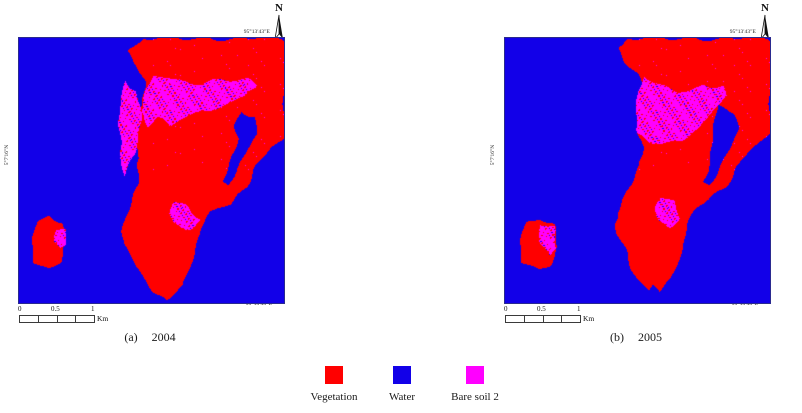 The height and width of the screenshot is (413, 802). I want to click on legend-item-bare-soil-2: Bare soil 2, so click(475, 385).